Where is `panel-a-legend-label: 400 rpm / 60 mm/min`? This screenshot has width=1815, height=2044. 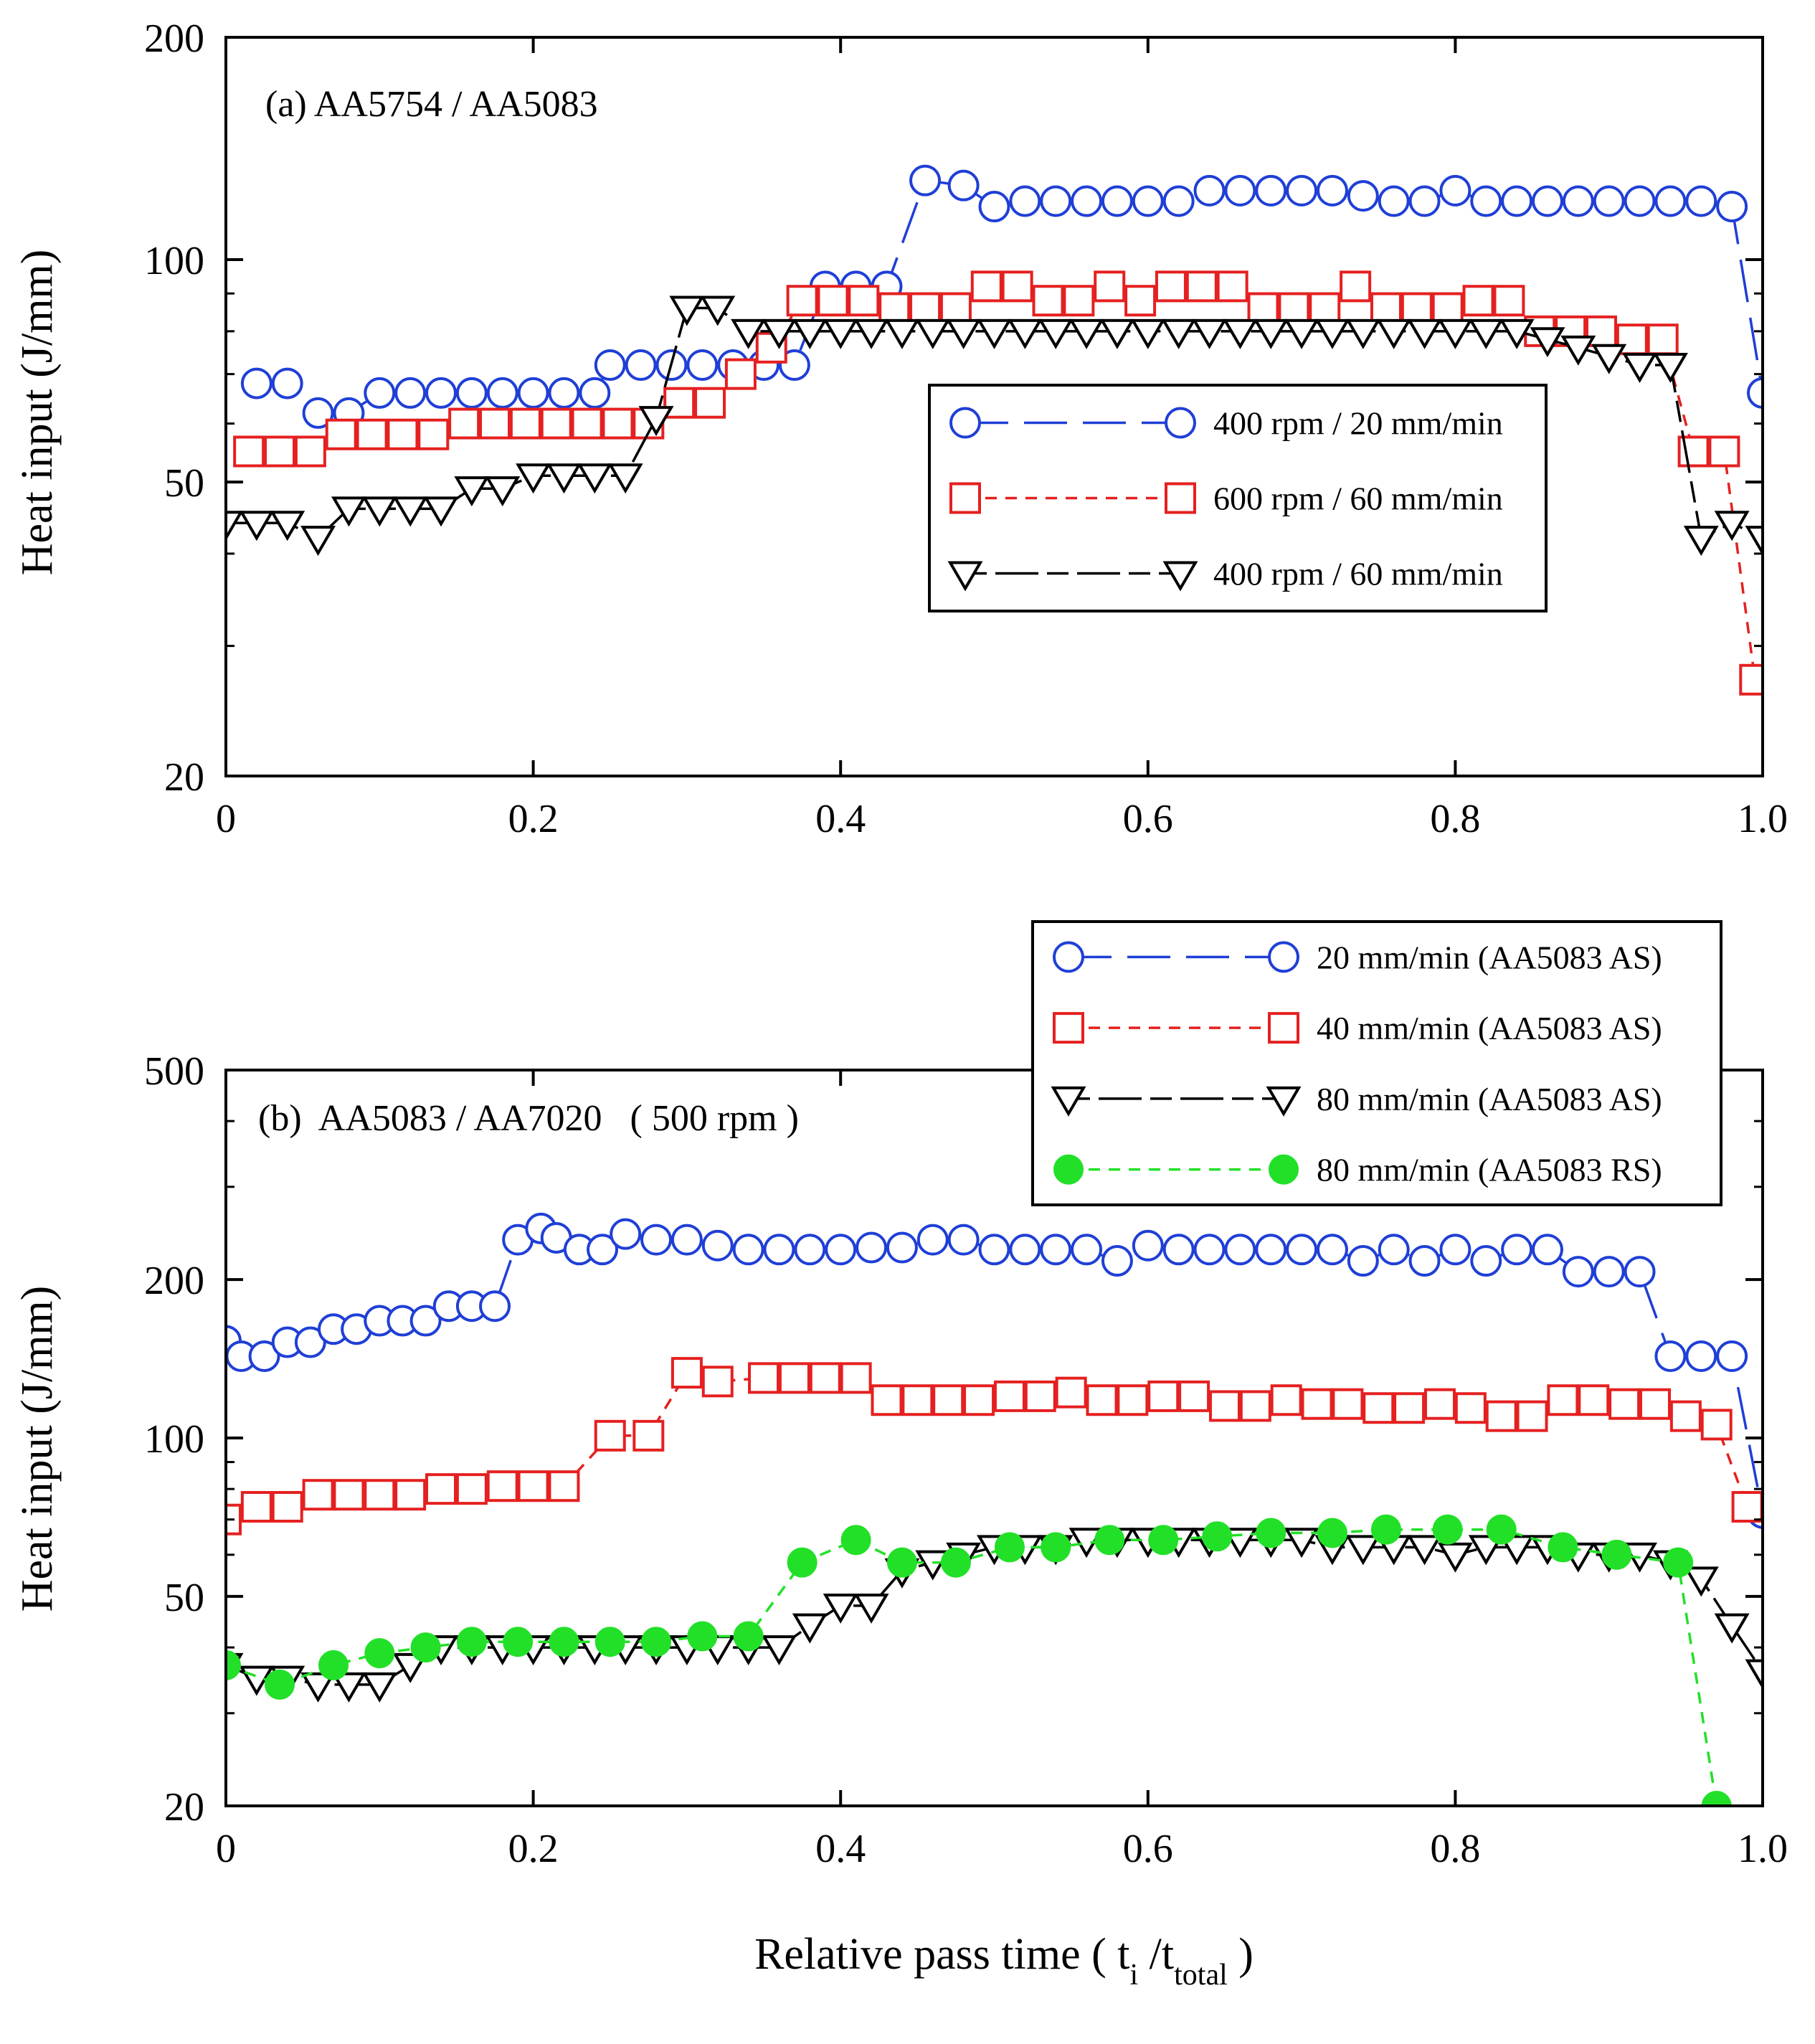 panel-a-legend-label: 400 rpm / 60 mm/min is located at coordinates (1358, 574).